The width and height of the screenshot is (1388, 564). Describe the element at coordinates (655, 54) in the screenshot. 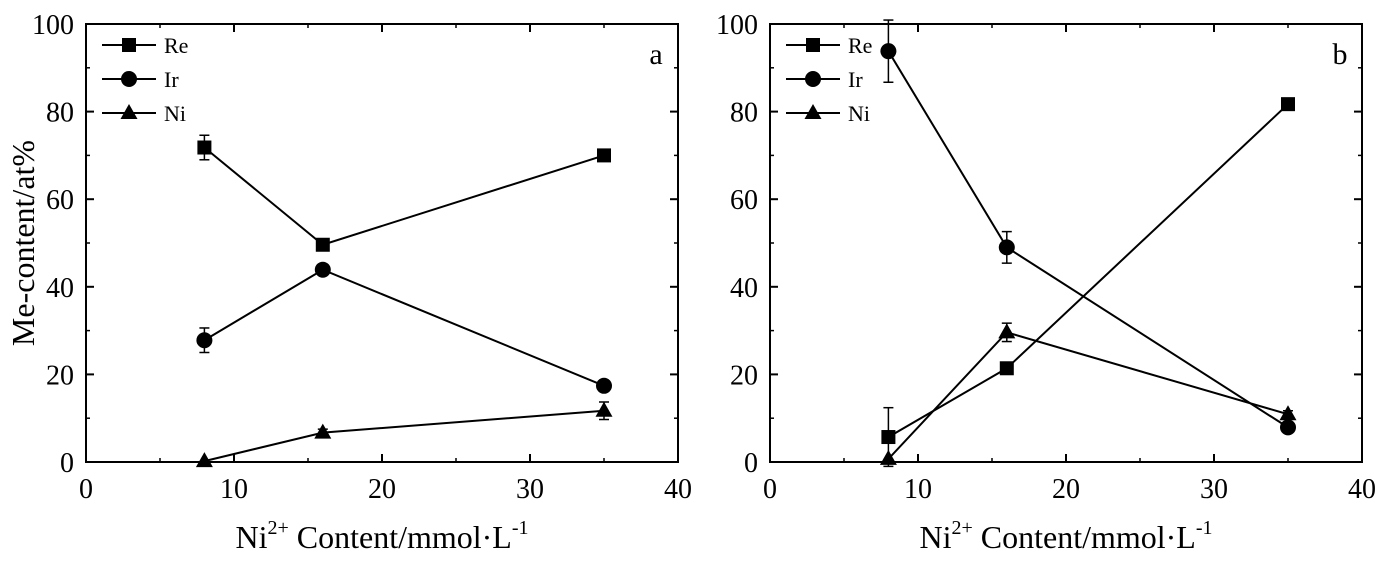

I see `panel-label: a` at that location.